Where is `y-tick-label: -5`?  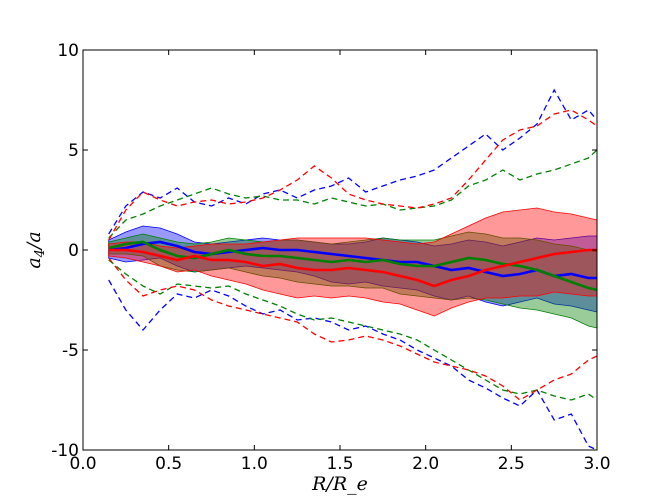 y-tick-label: -5 is located at coordinates (70, 351).